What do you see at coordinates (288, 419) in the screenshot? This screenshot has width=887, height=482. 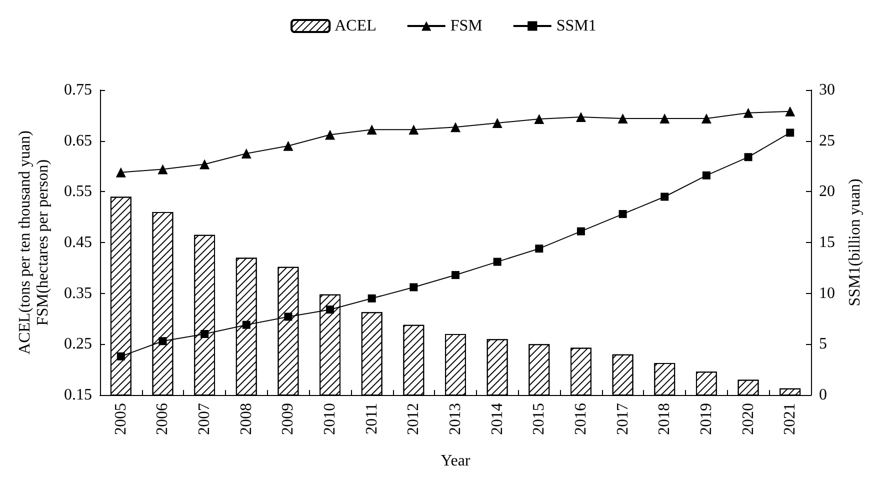 I see `x-tick-label: 2009` at bounding box center [288, 419].